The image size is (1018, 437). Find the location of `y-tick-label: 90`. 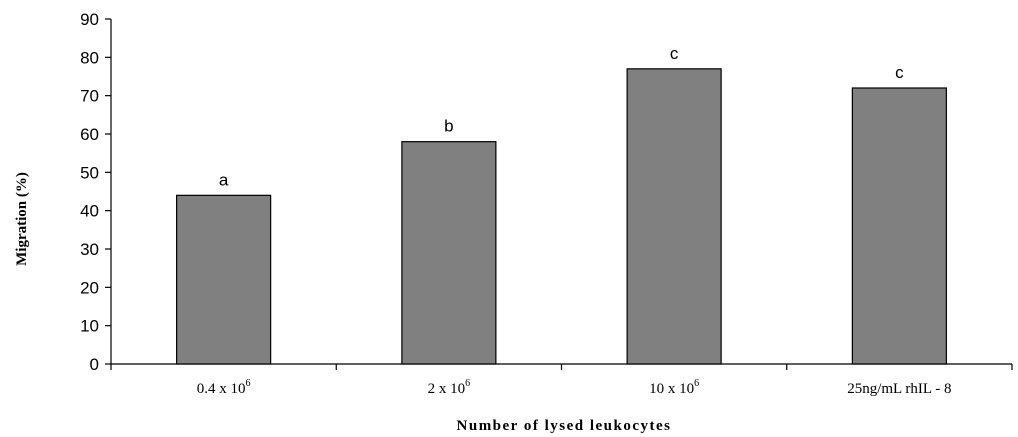

y-tick-label: 90 is located at coordinates (89, 19).